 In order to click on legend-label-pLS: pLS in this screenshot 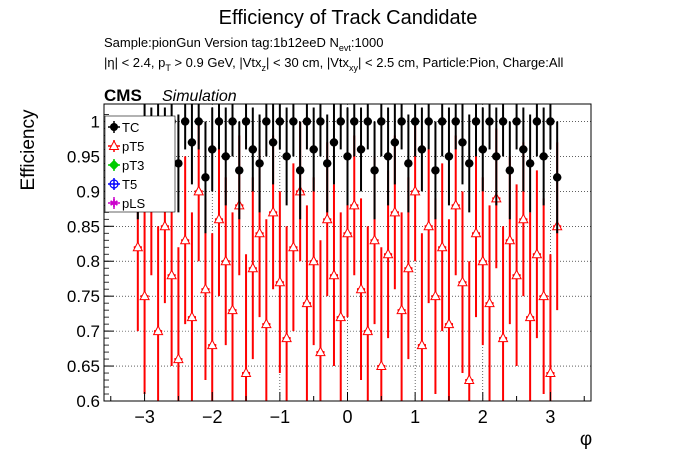, I will do `click(133, 203)`.